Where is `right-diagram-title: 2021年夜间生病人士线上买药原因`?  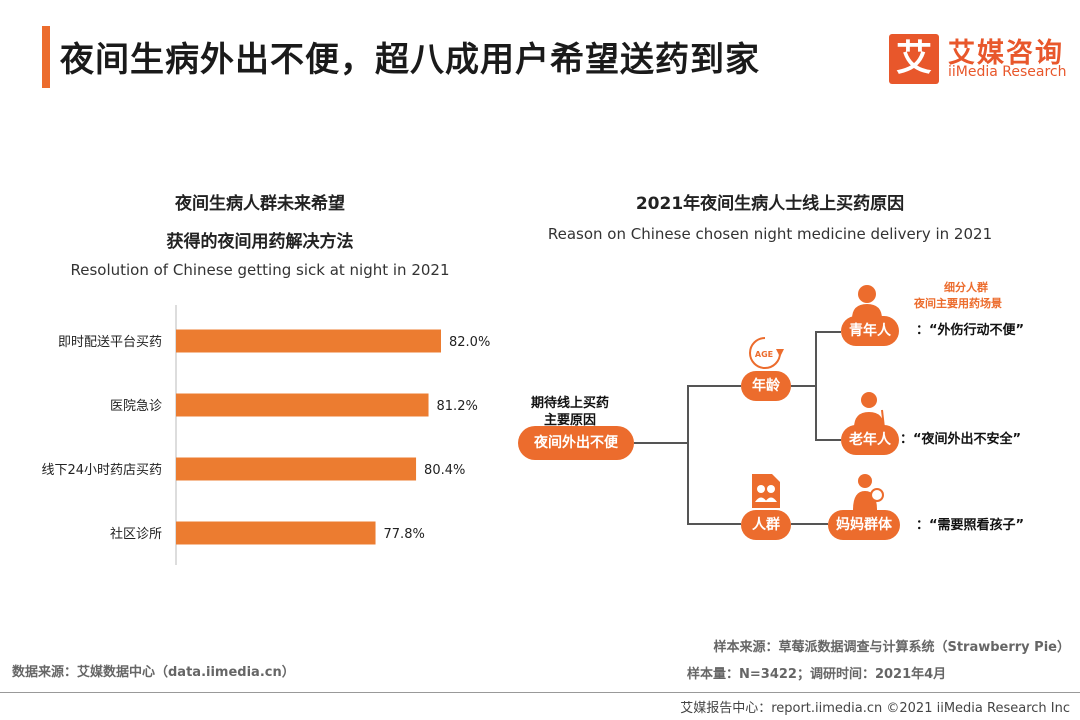 right-diagram-title: 2021年夜间生病人士线上买药原因 is located at coordinates (770, 204).